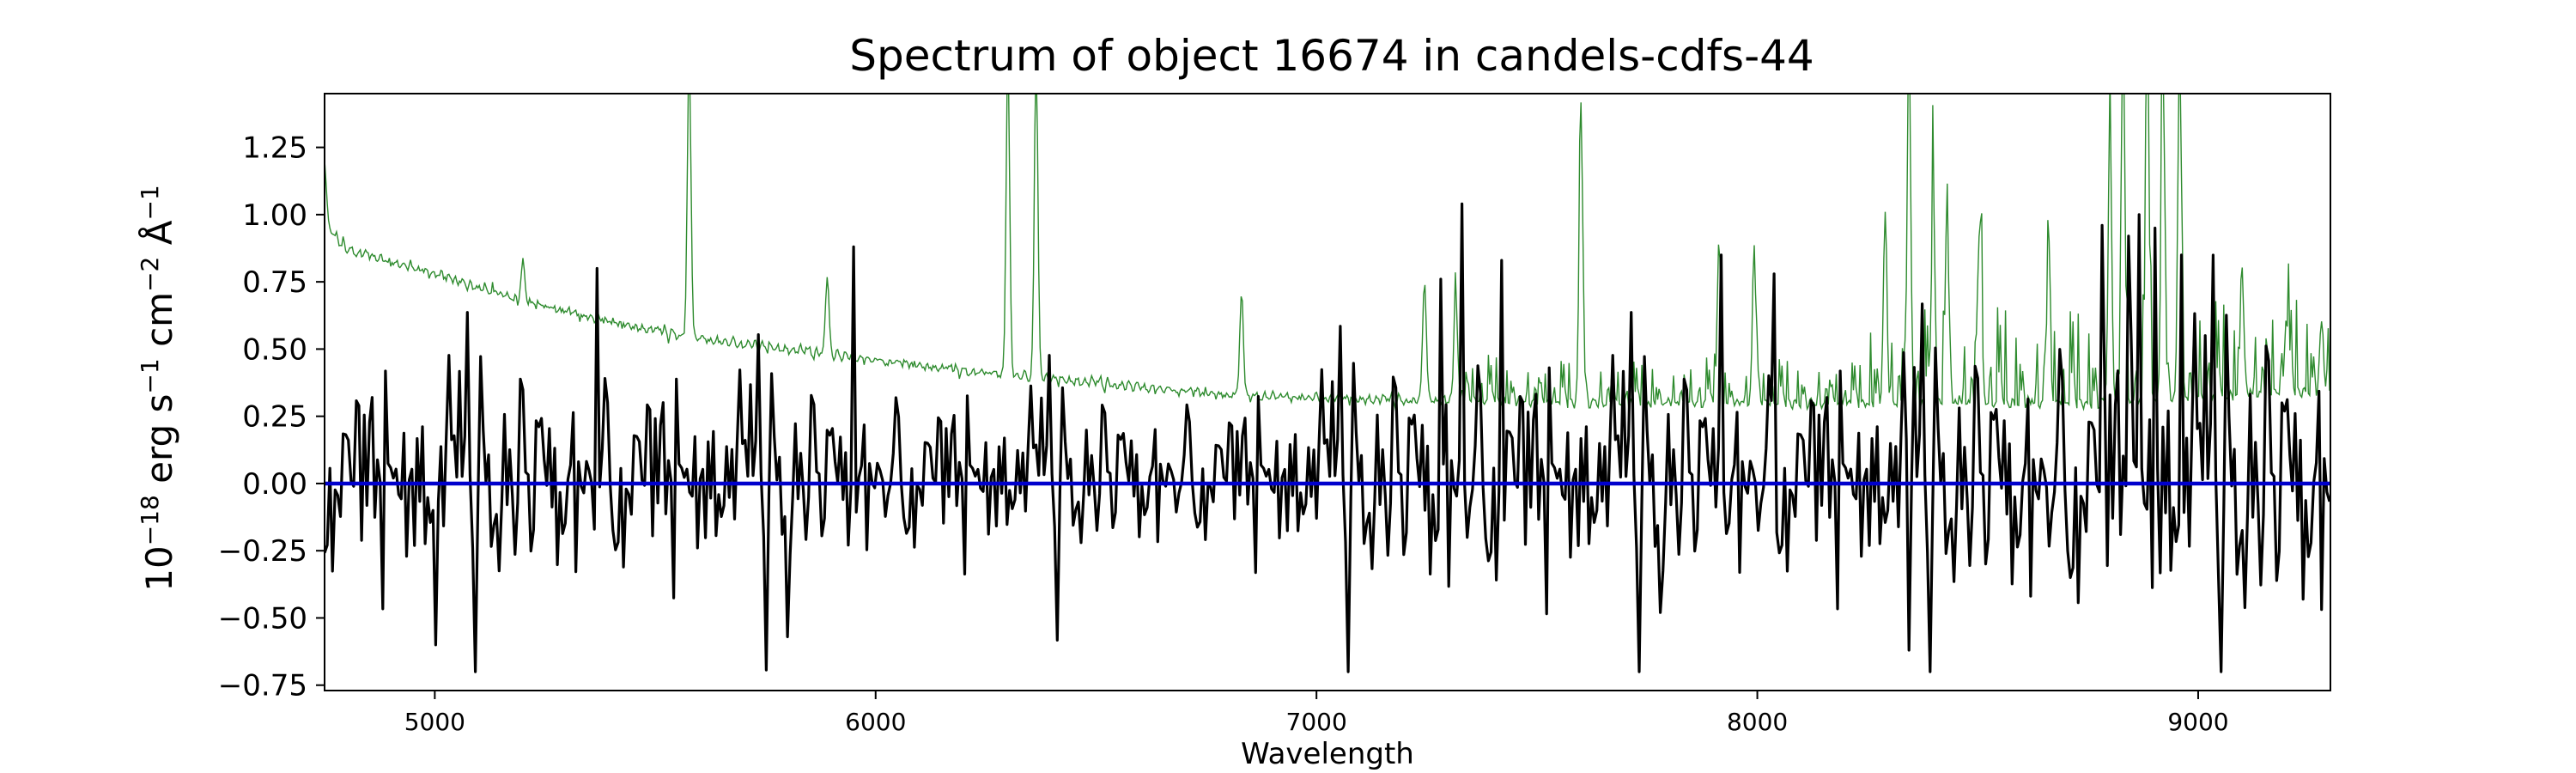  What do you see at coordinates (159, 238) in the screenshot?
I see `y-label-units-angstrom: Å` at bounding box center [159, 238].